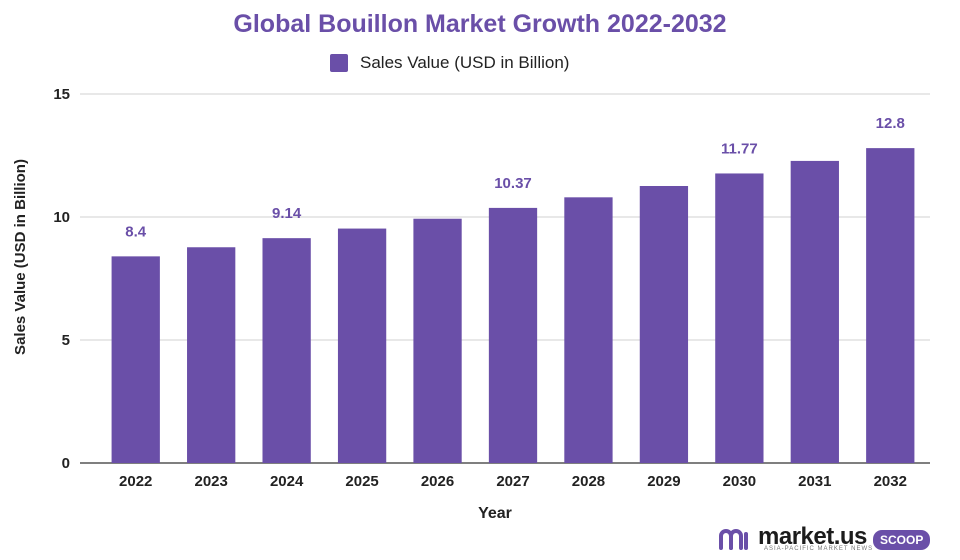 This screenshot has width=960, height=560. I want to click on bar-2031, so click(814, 312).